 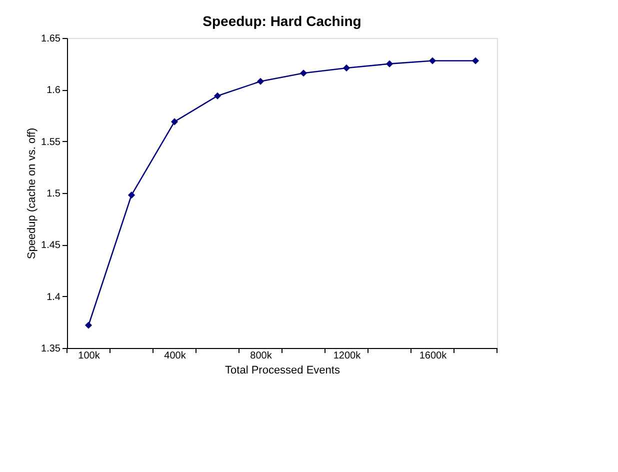 What do you see at coordinates (261, 356) in the screenshot?
I see `x-tick-label: 800k` at bounding box center [261, 356].